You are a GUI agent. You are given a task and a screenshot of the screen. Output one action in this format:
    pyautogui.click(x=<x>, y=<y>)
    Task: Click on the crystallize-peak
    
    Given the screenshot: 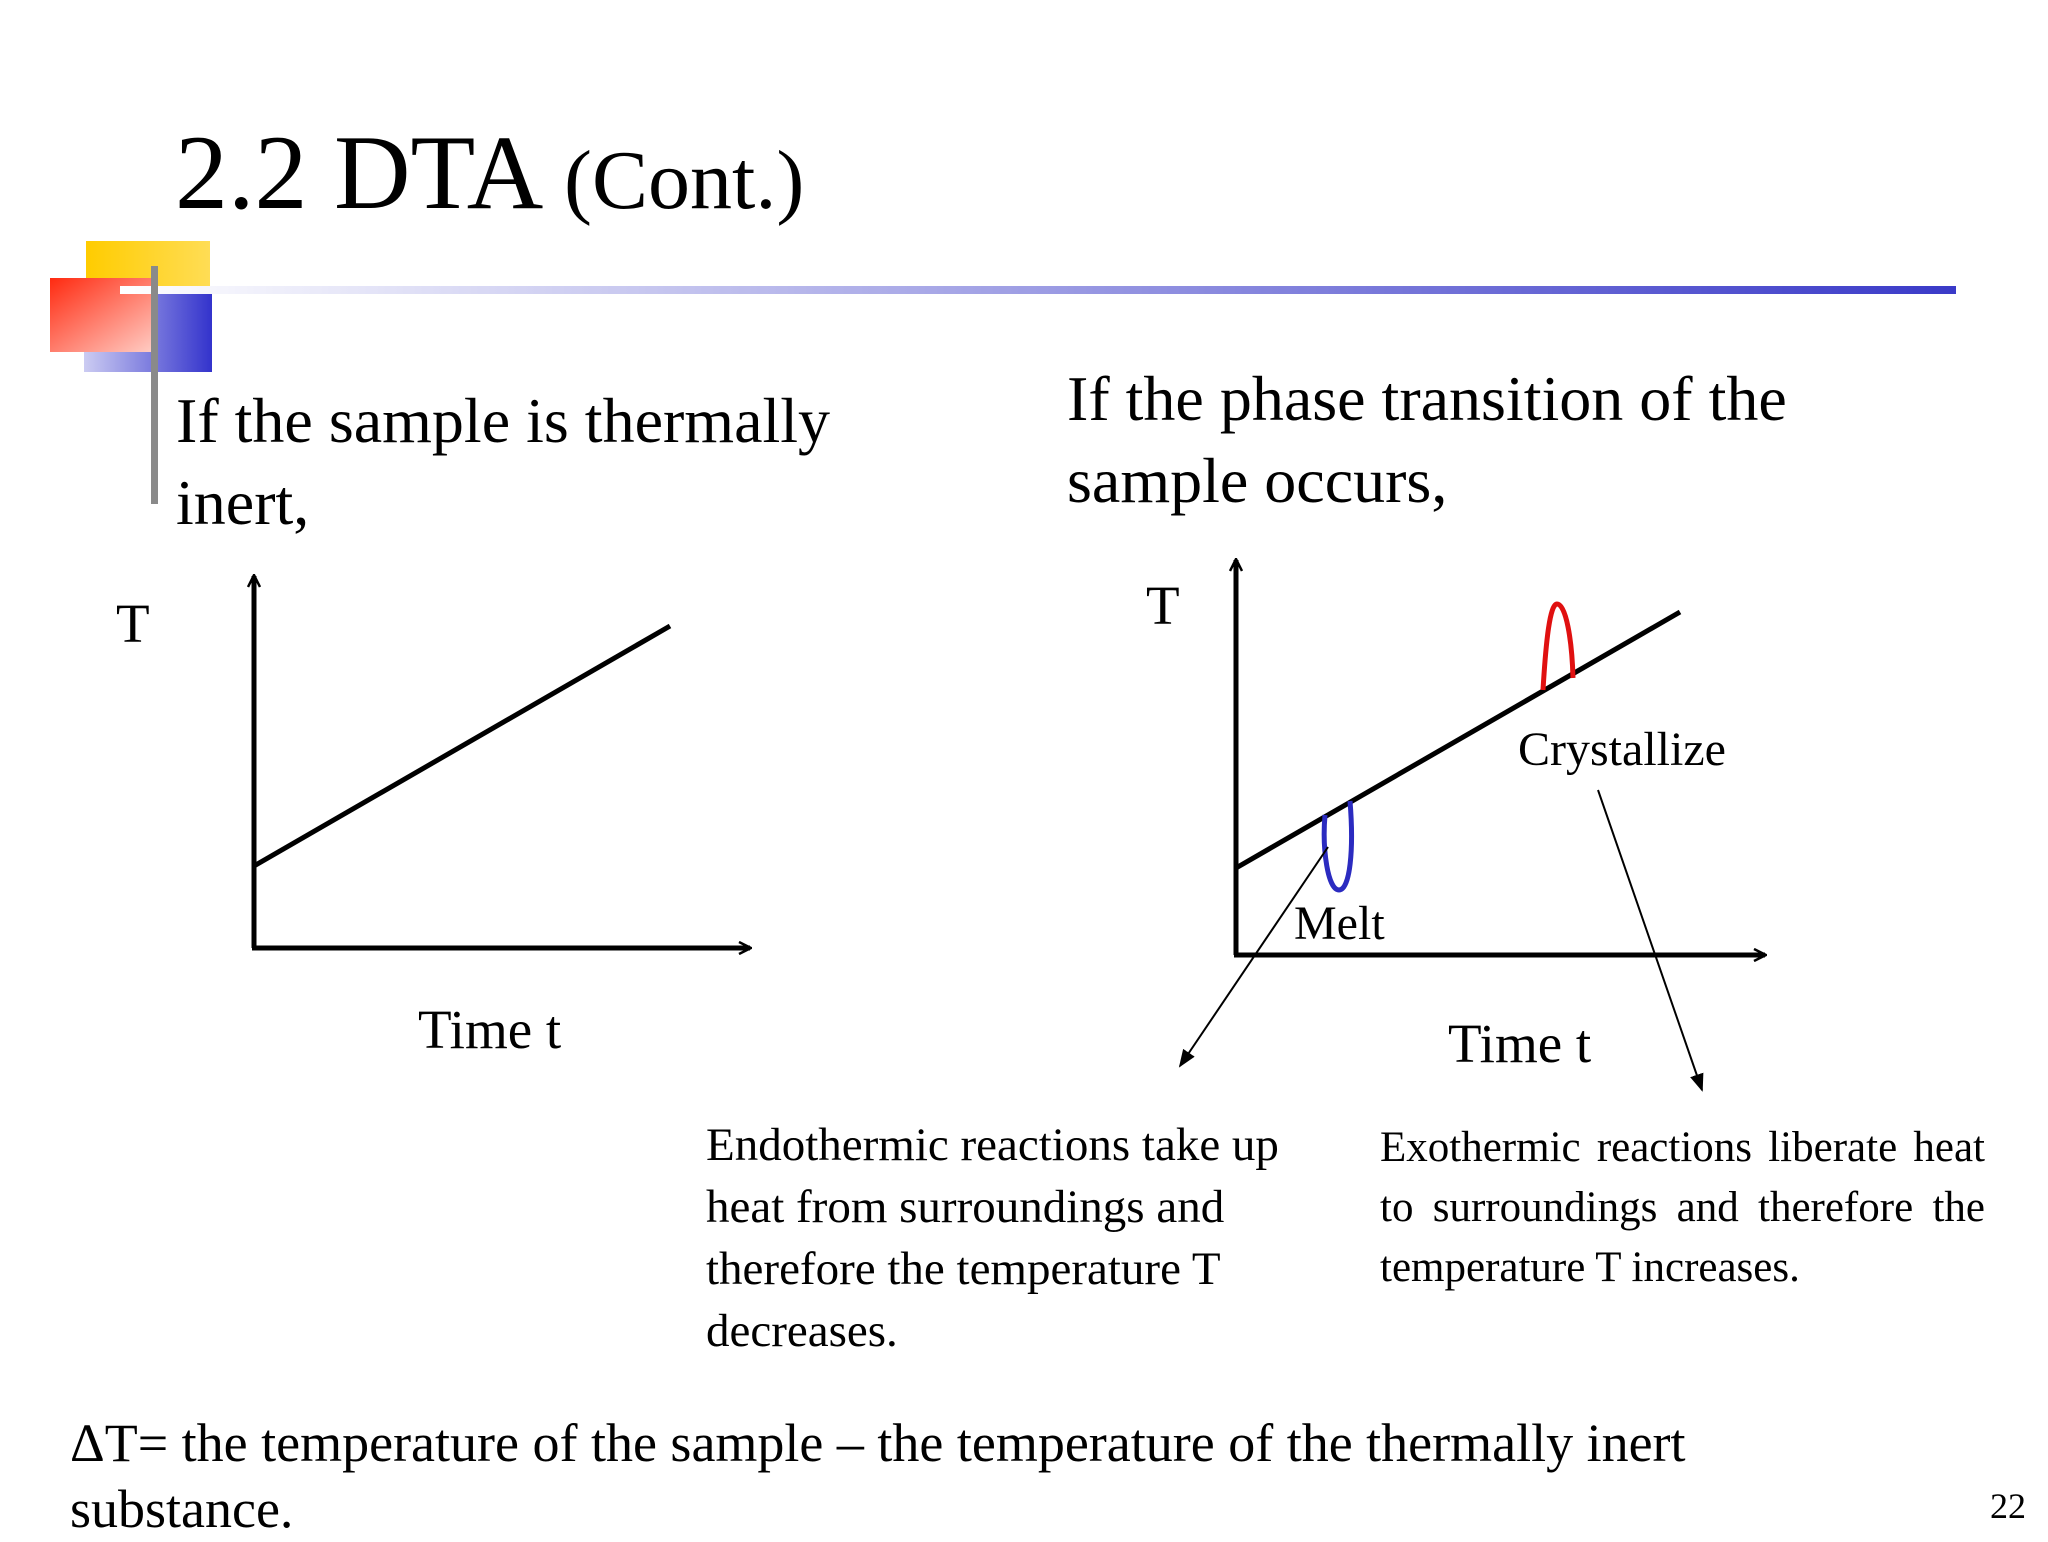 What is the action you would take?
    pyautogui.click(x=1558, y=646)
    